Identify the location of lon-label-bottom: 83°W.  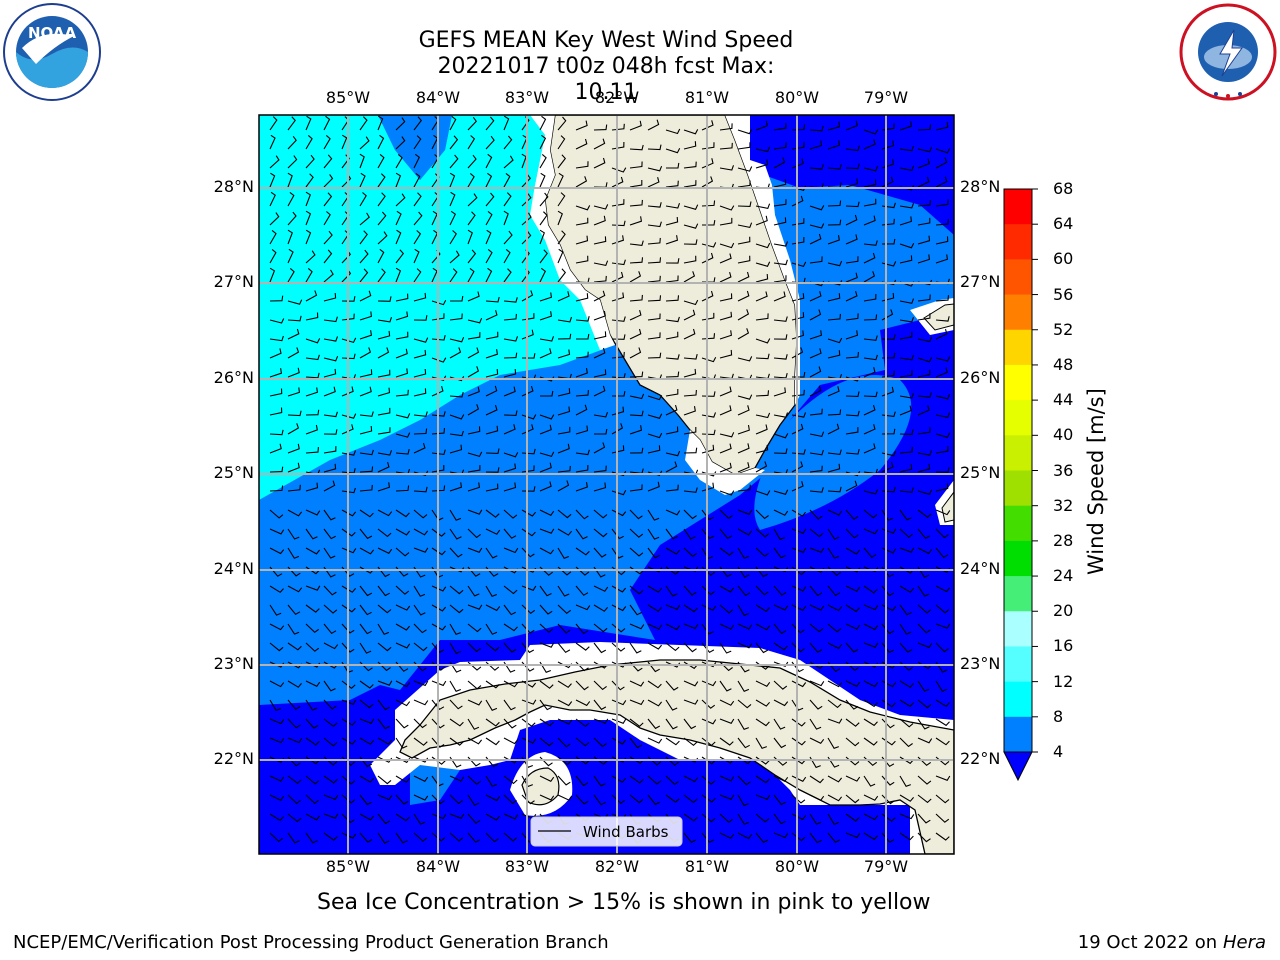
(527, 866).